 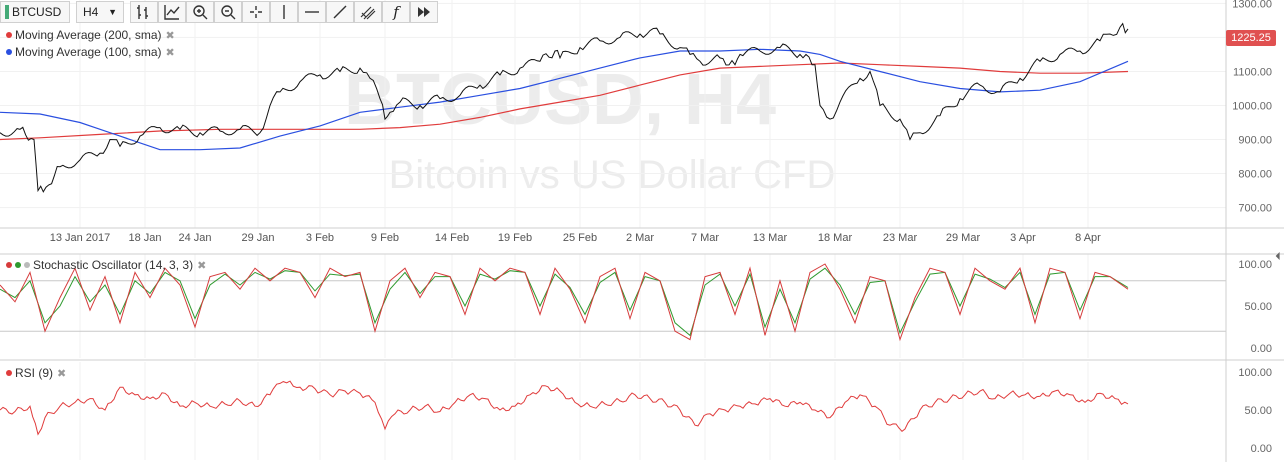 I want to click on y-tick-label: 1100.00, so click(x=1252, y=72).